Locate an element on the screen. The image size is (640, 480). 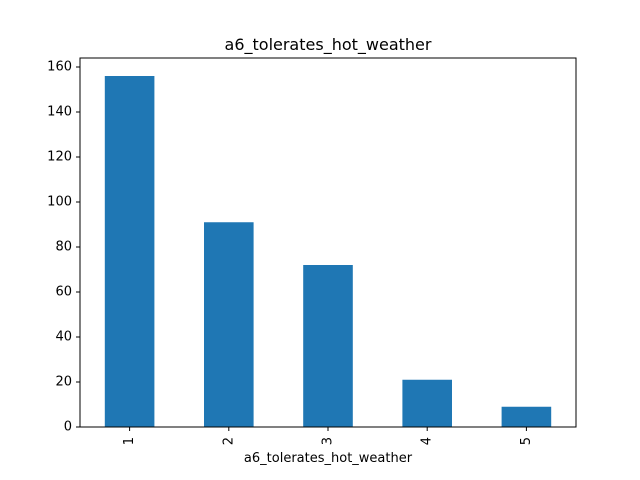
y-tick-label: 120 is located at coordinates (59, 157).